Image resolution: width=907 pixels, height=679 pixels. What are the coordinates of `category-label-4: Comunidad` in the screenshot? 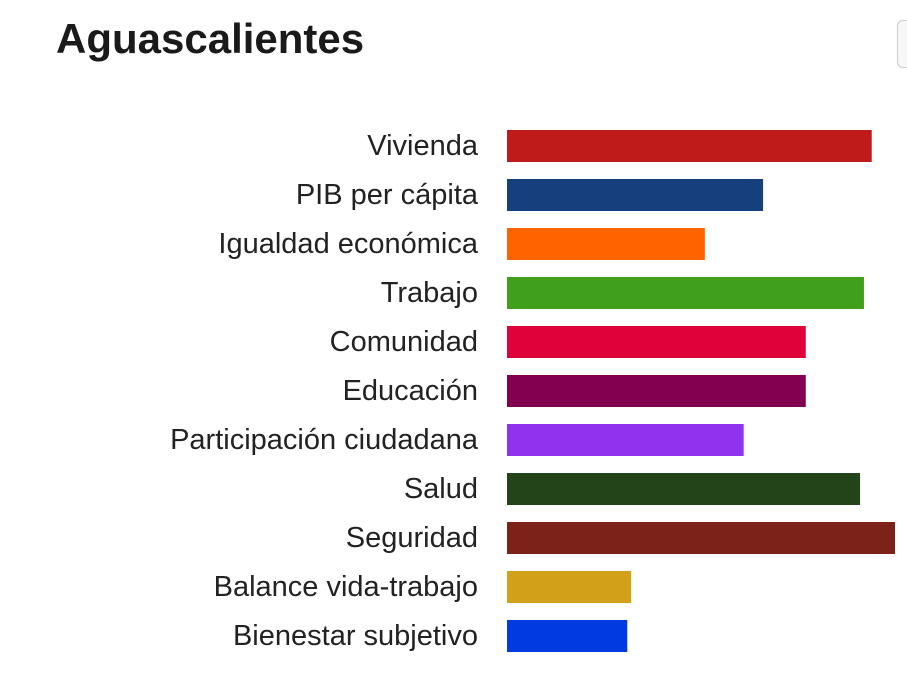 It's located at (404, 342).